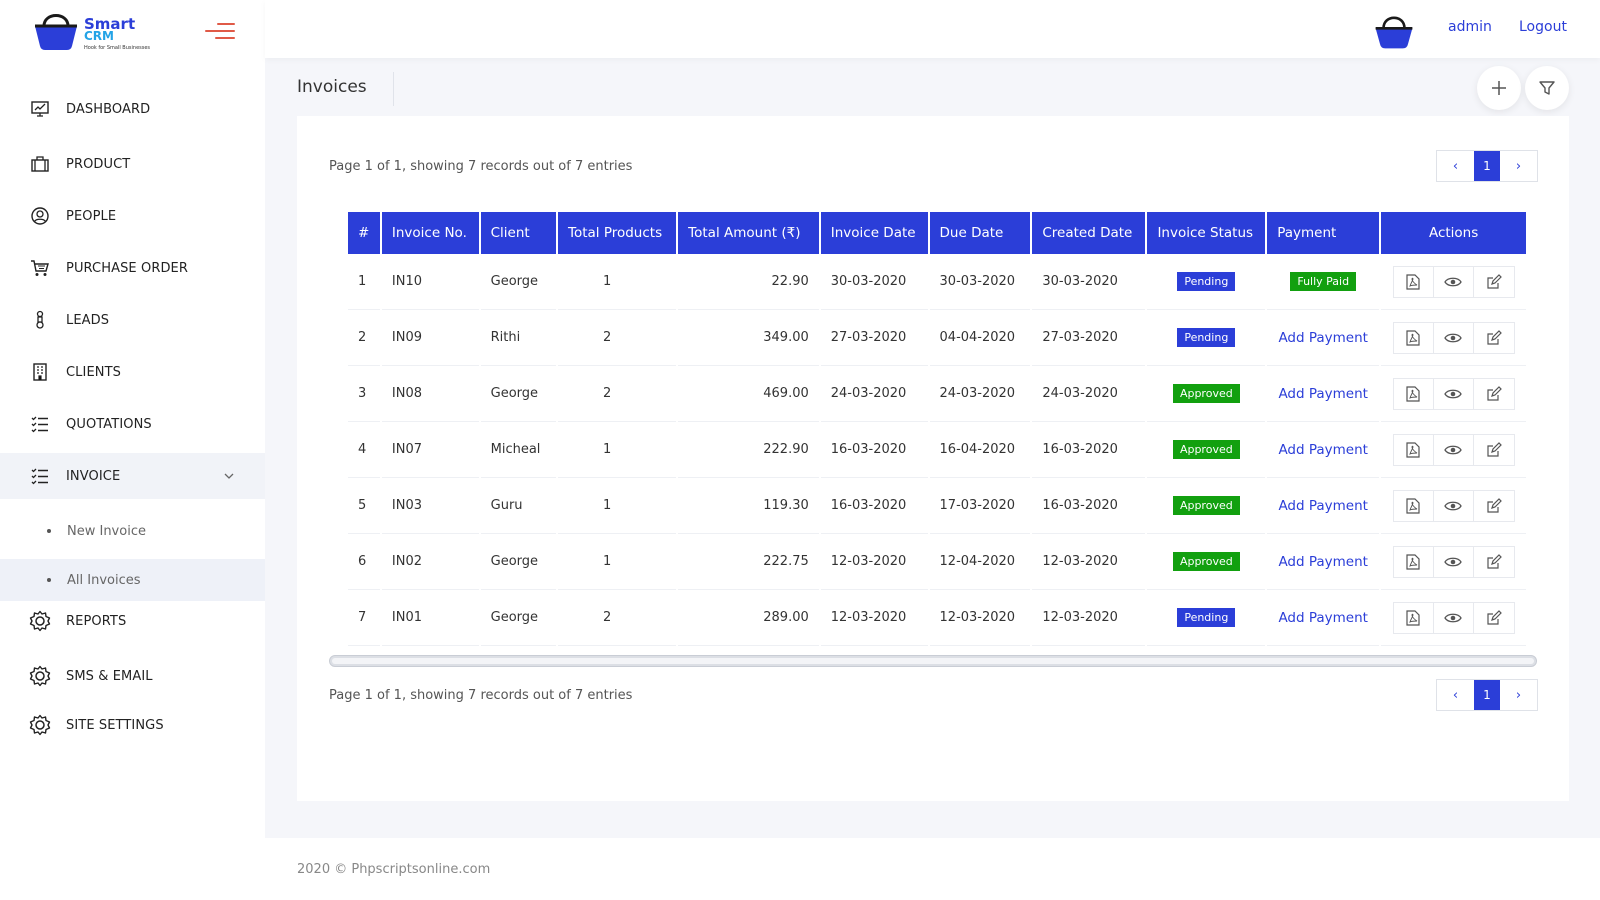 The image size is (1600, 900). Describe the element at coordinates (430, 233) in the screenshot. I see `column-header: Invoice No.` at that location.